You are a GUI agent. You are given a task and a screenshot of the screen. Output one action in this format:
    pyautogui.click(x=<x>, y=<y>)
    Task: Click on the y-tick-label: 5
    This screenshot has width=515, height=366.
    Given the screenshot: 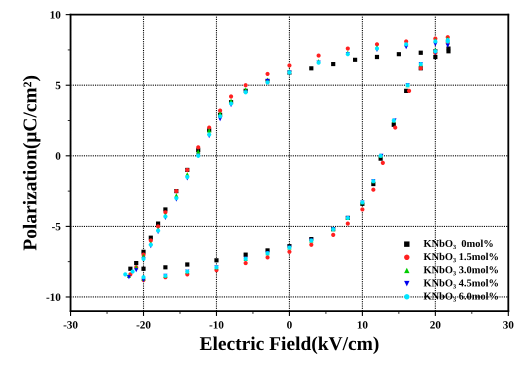 What is the action you would take?
    pyautogui.click(x=58, y=86)
    